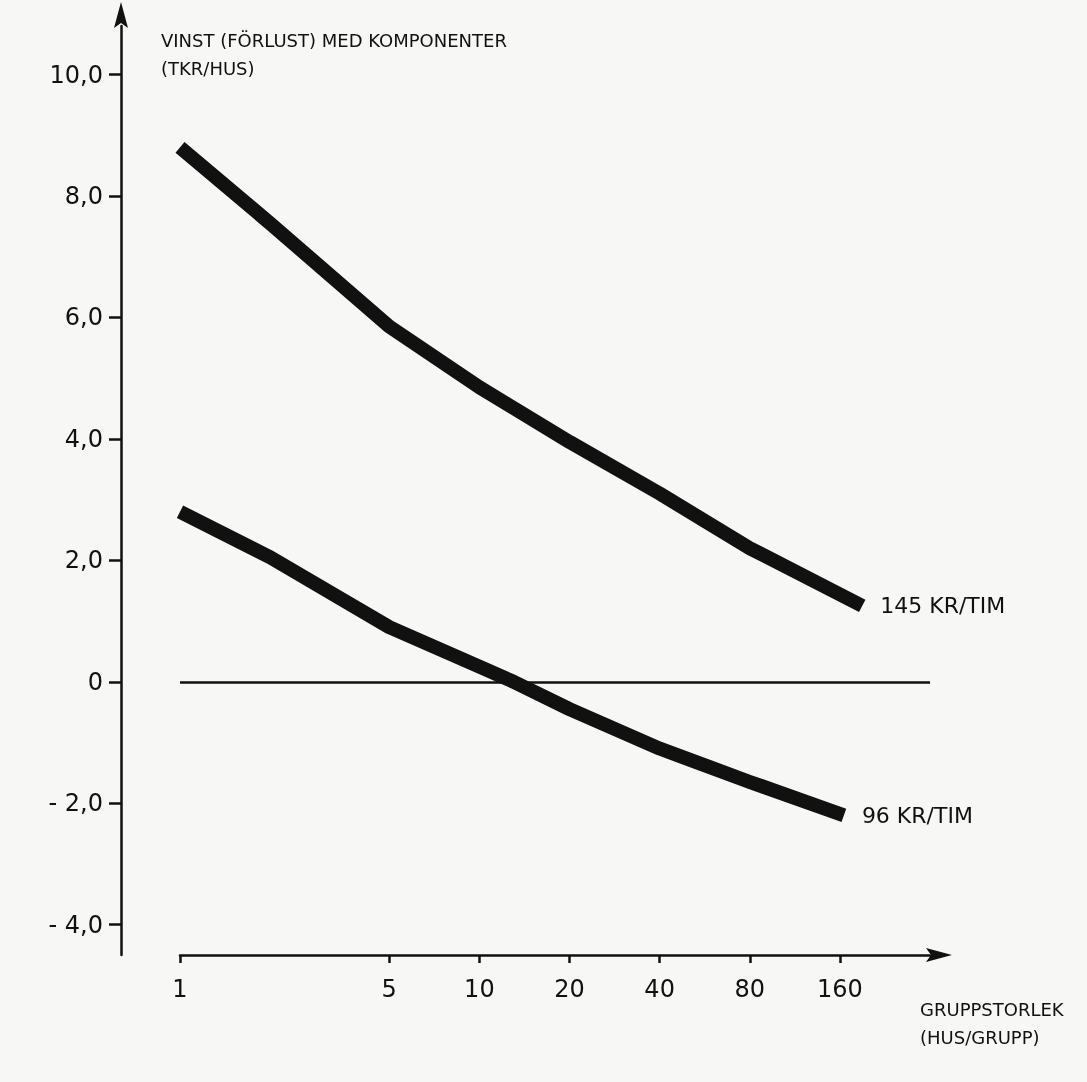 The image size is (1087, 1082). What do you see at coordinates (917, 815) in the screenshot?
I see `series-label: 96 KR/TIM` at bounding box center [917, 815].